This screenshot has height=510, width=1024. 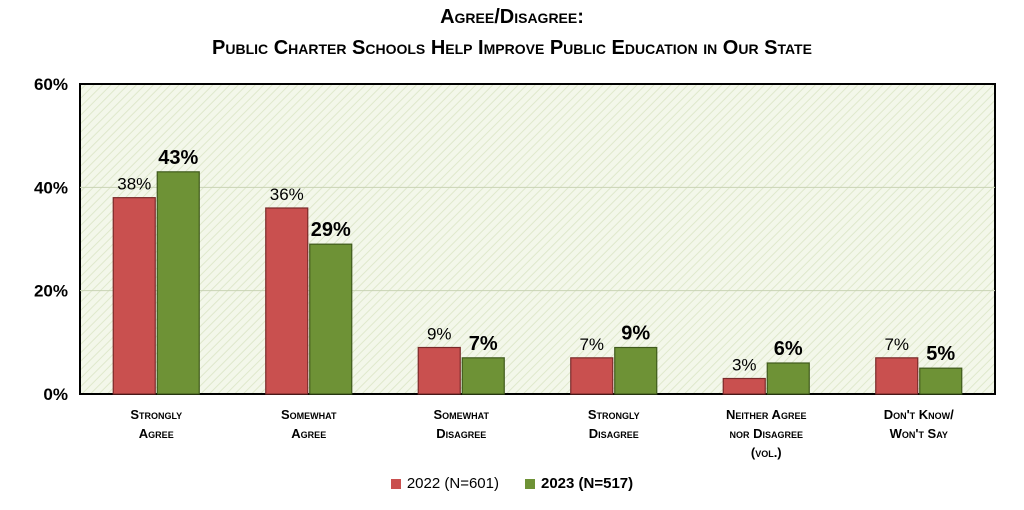 What do you see at coordinates (766, 433) in the screenshot?
I see `x-category-label: nor Disagree` at bounding box center [766, 433].